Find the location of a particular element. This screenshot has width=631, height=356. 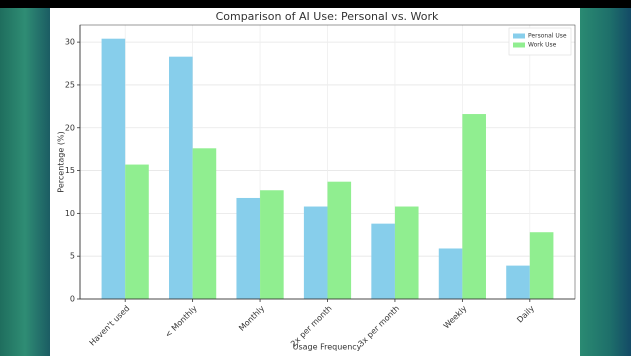

x-tick-label: 3x per month is located at coordinates (378, 326).